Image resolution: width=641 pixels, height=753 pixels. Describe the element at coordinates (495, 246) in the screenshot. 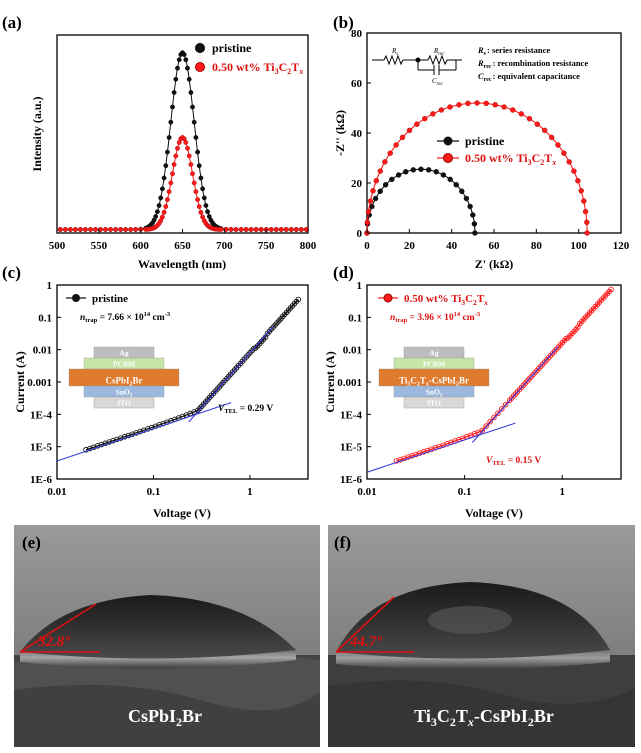

I see `x-tick-label-b: 60` at that location.